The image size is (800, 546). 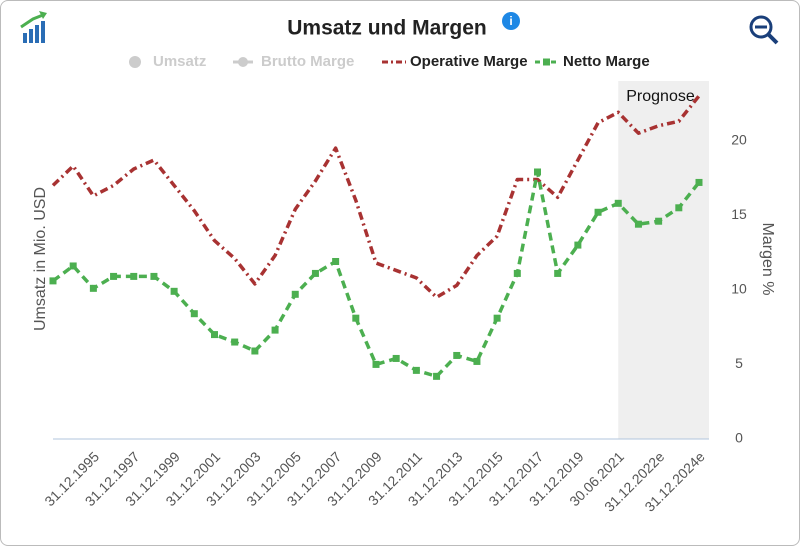 I want to click on svg-text: i, so click(x=510, y=21).